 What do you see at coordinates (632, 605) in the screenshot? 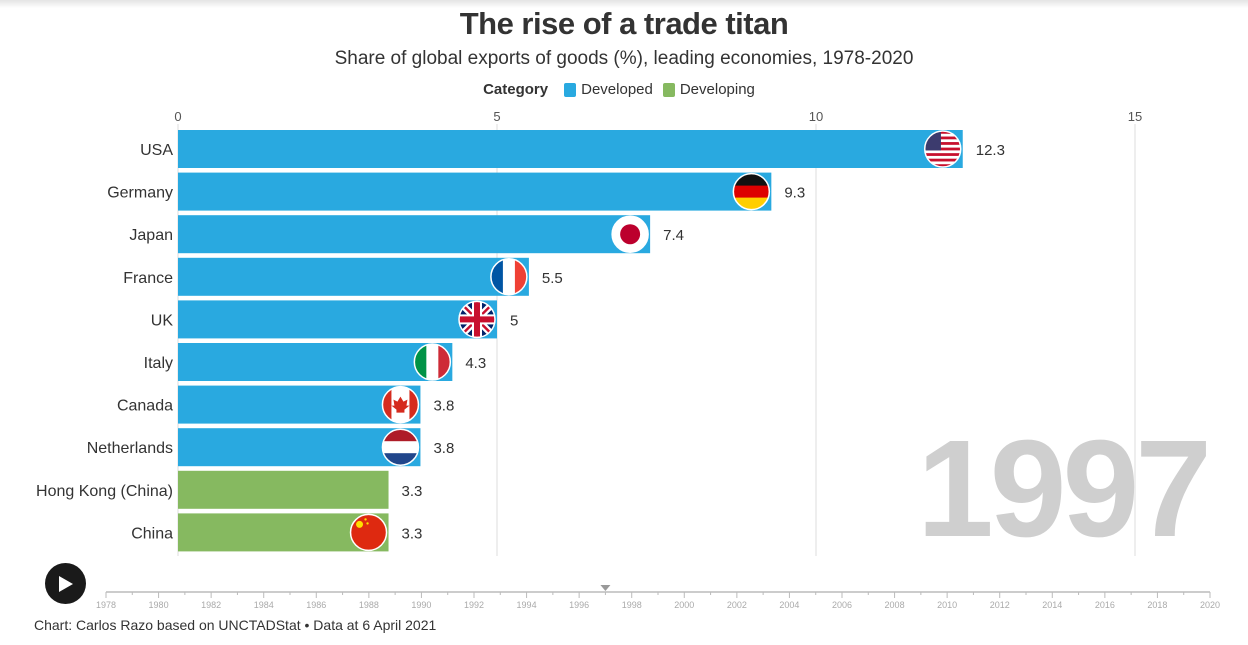
I see `timeline-year-label: 1998` at bounding box center [632, 605].